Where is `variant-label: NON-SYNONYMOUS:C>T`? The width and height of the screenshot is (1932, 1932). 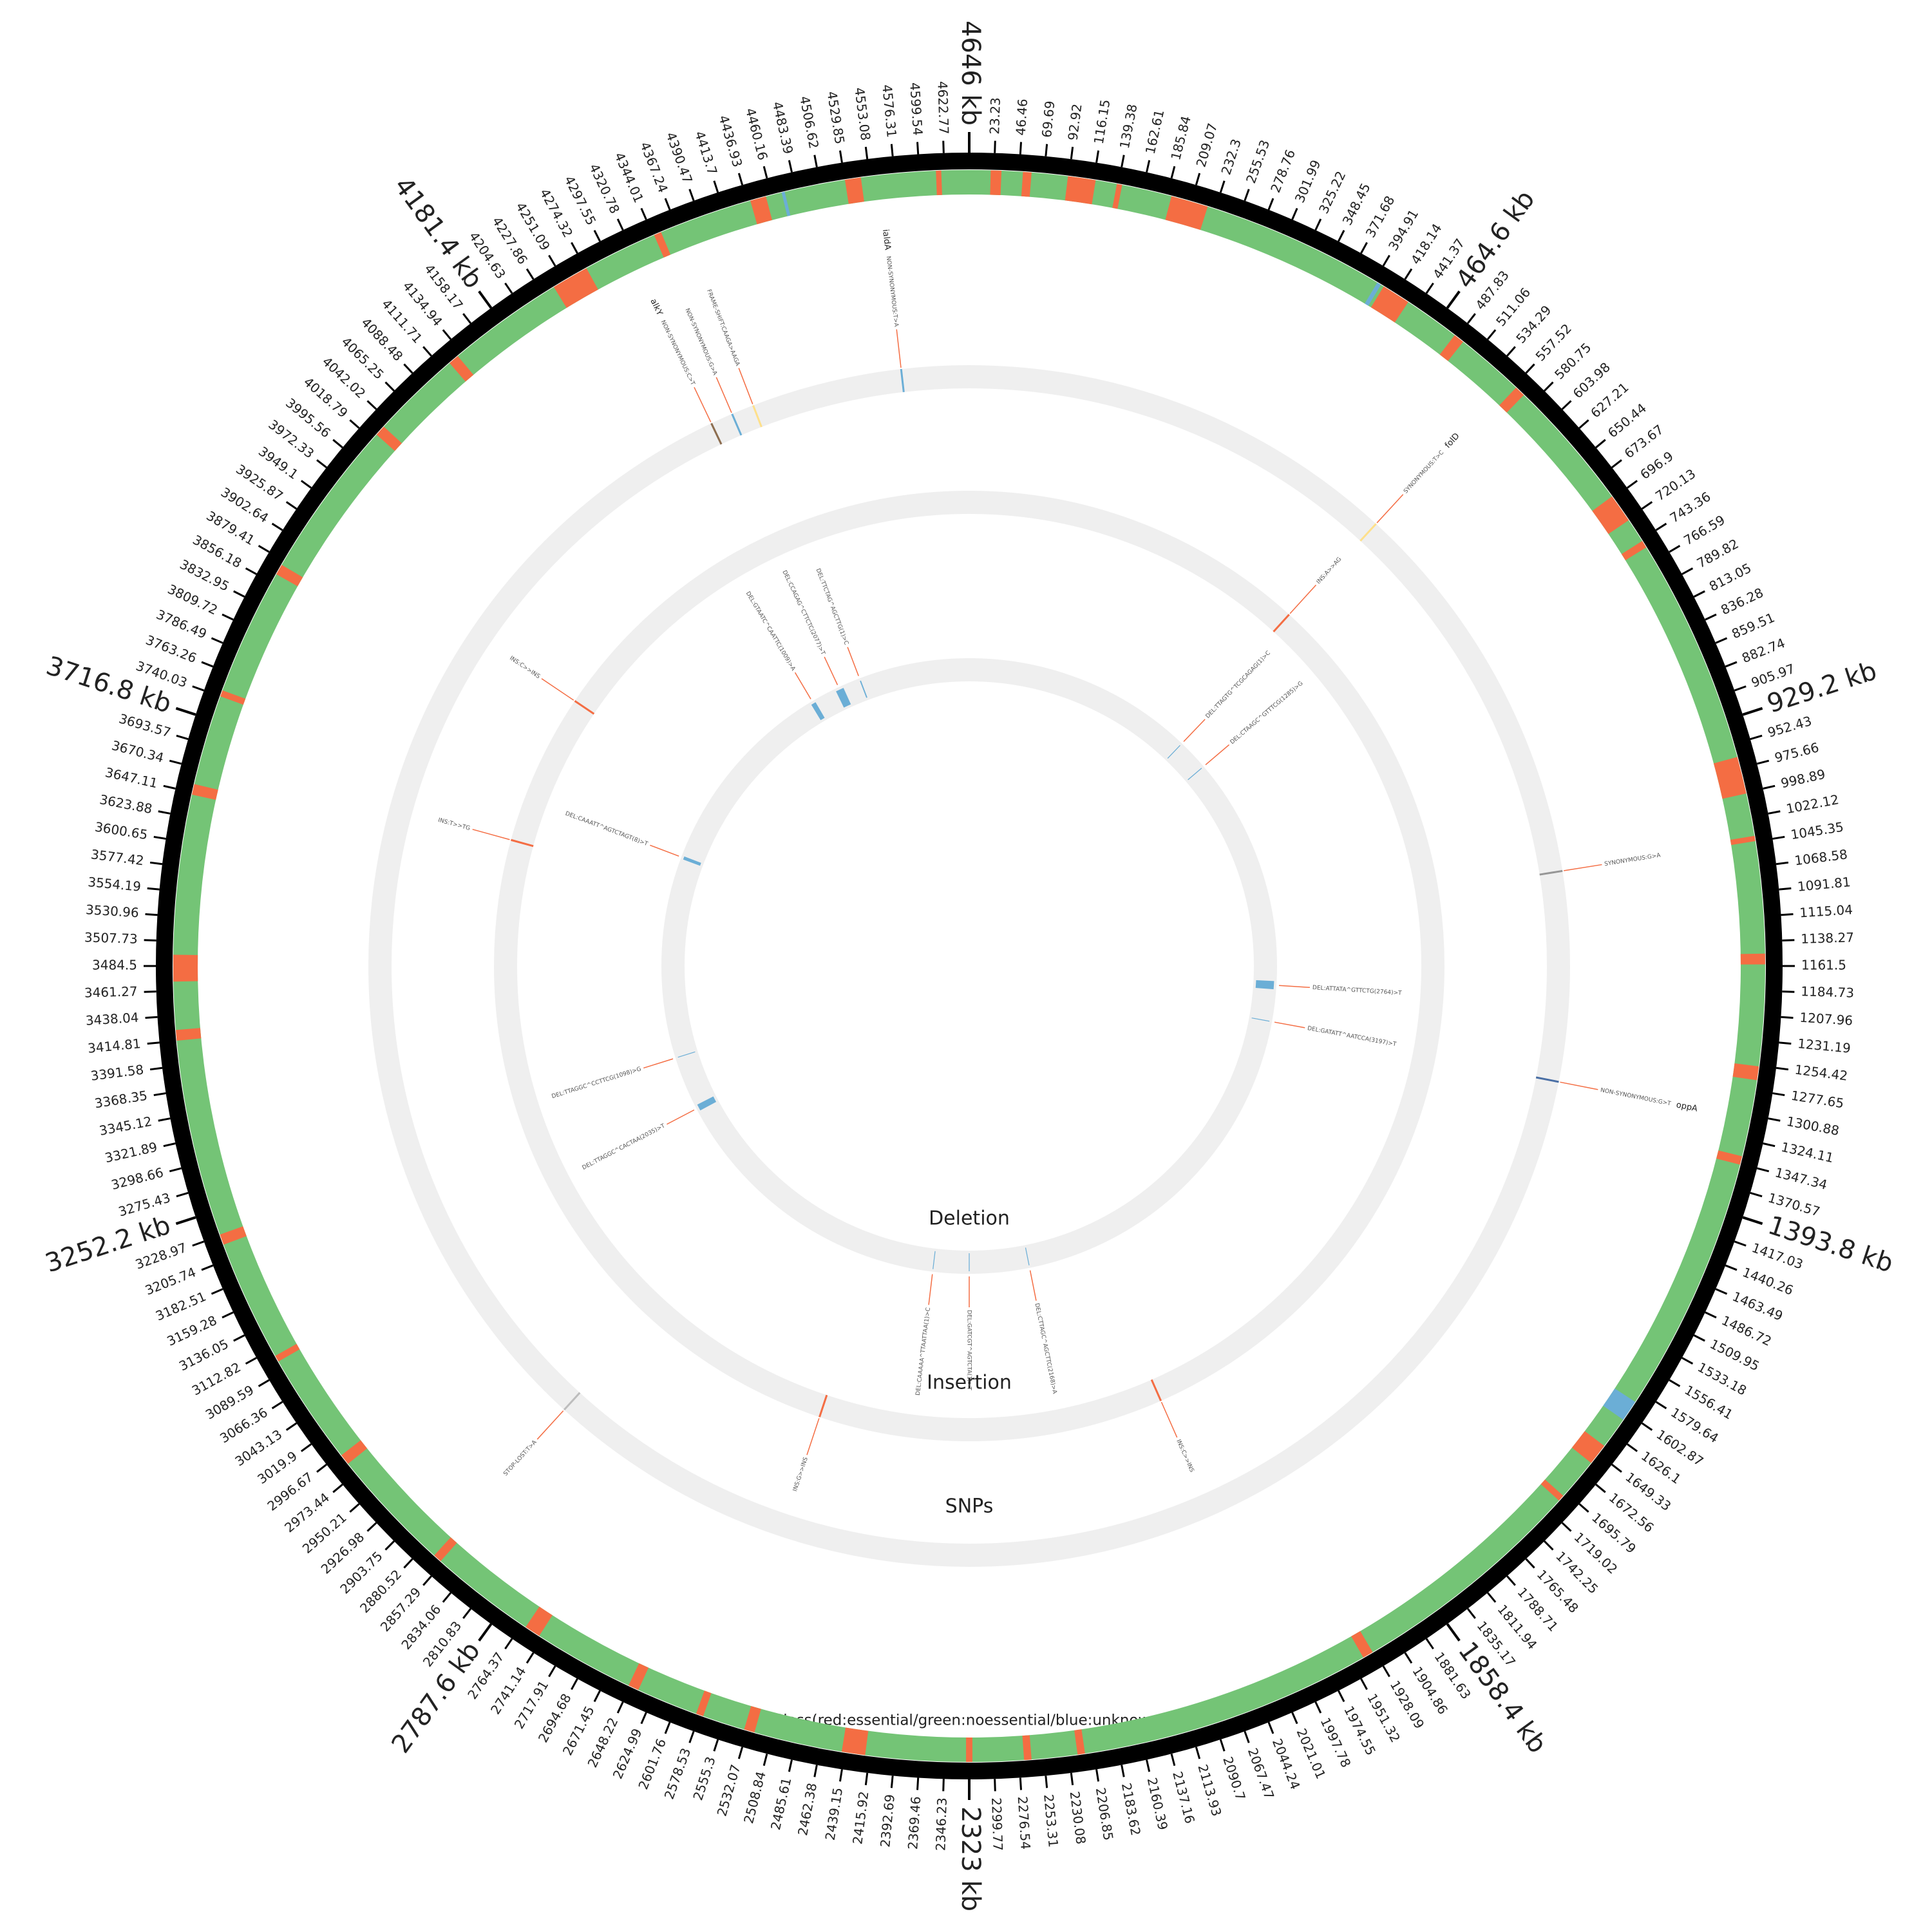 variant-label: NON-SYNONYMOUS:C>T is located at coordinates (678, 353).